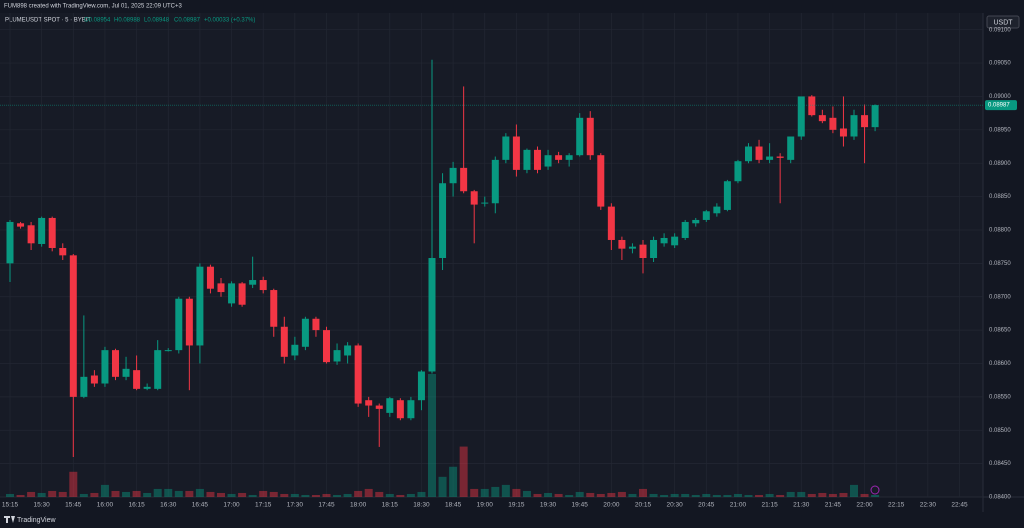 Image resolution: width=1024 pixels, height=528 pixels. Describe the element at coordinates (769, 505) in the screenshot. I see `x-tick-label: 21:15` at that location.